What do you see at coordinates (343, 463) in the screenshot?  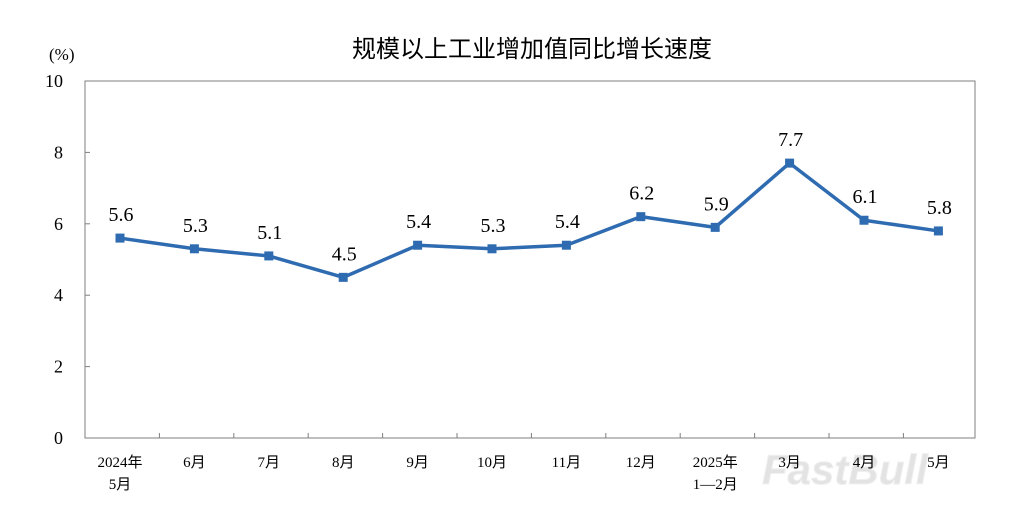 I see `x-tick-label: 8月` at bounding box center [343, 463].